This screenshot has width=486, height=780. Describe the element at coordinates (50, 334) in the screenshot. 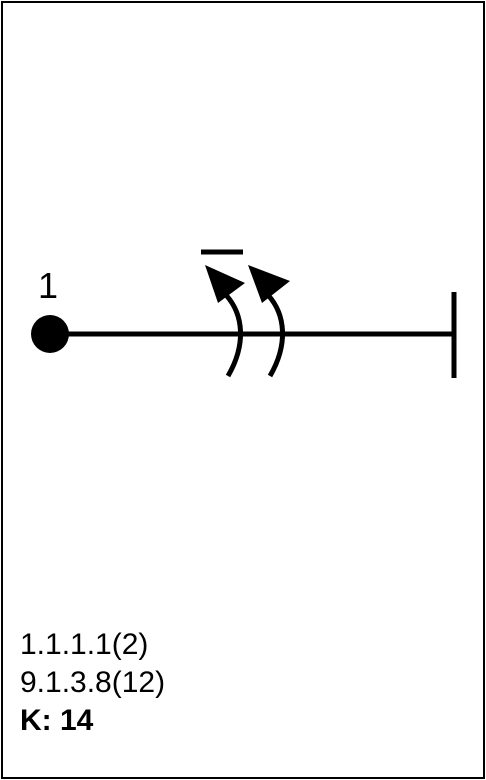

I see `start-node` at that location.